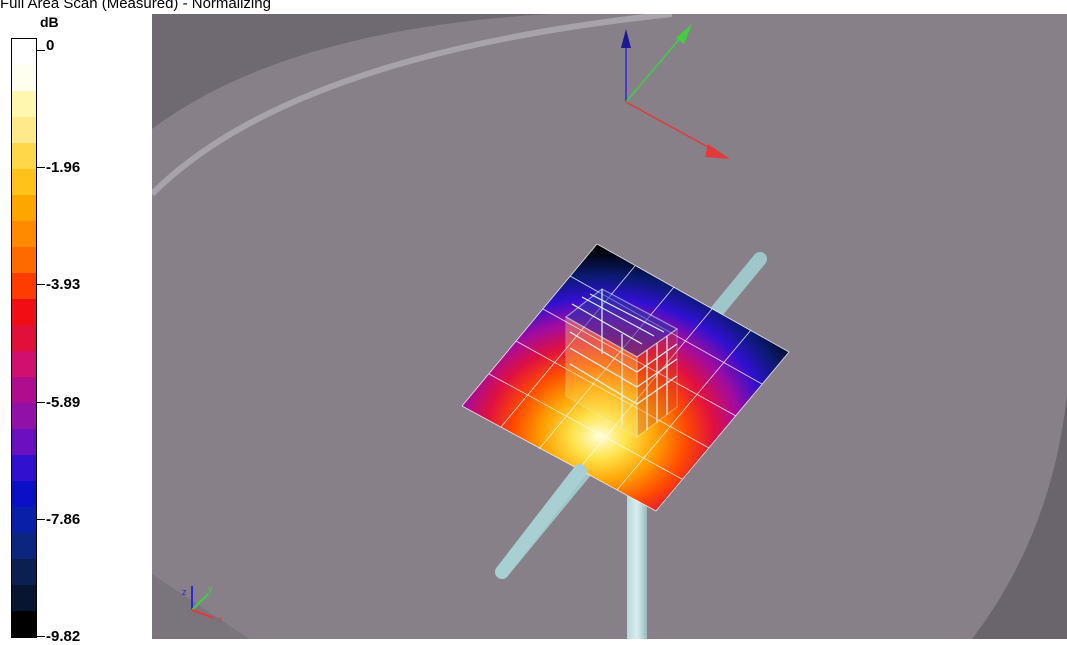 This screenshot has height=645, width=1067. I want to click on colorbar-tick-label: -5.89, so click(63, 402).